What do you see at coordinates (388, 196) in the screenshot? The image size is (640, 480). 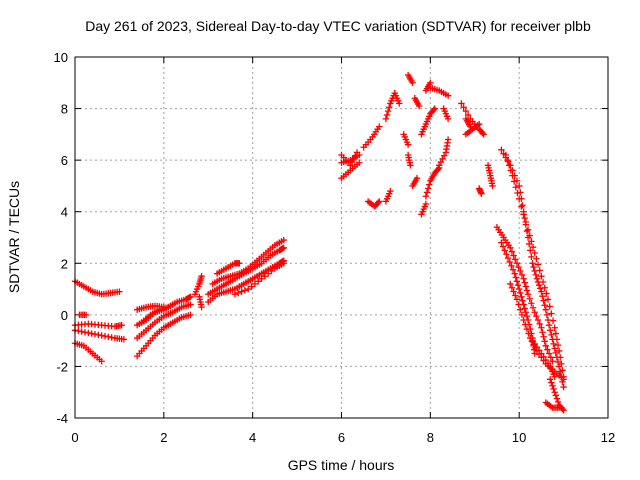 I see `series-s25` at bounding box center [388, 196].